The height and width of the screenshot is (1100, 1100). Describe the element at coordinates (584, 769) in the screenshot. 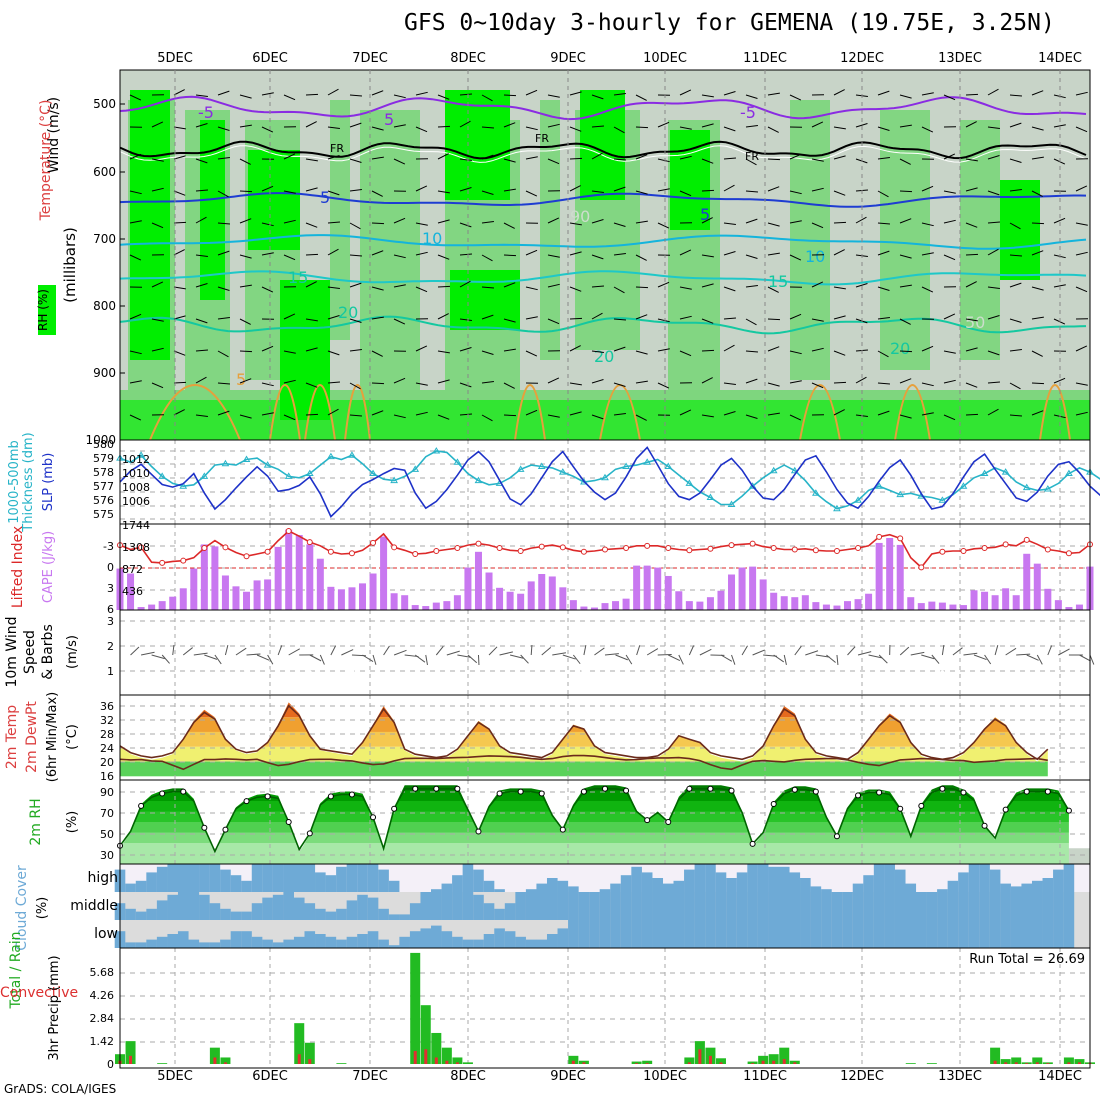

I see `temp-band` at that location.